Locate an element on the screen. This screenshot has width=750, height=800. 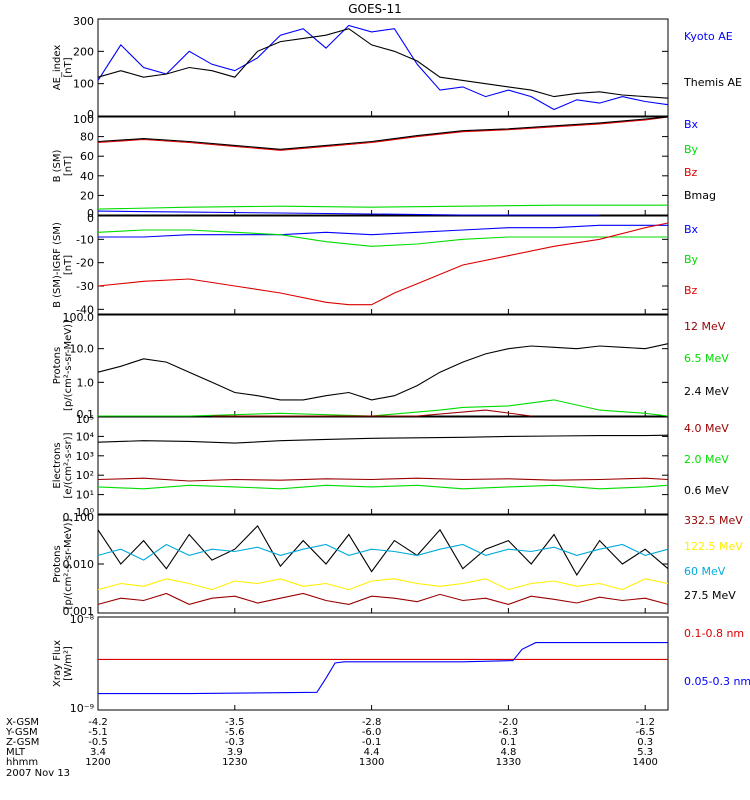
x-tick-value: 1300 is located at coordinates (371, 762).